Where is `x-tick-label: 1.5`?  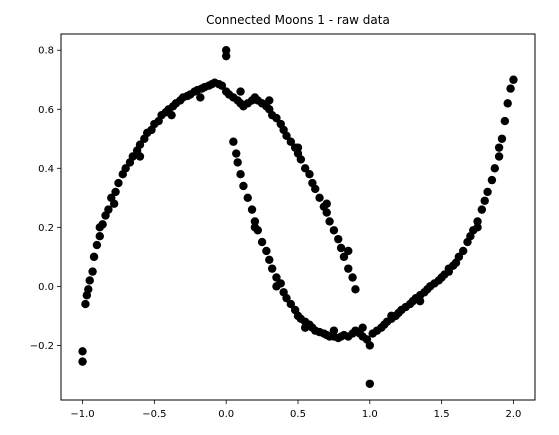 x-tick-label: 1.5 is located at coordinates (442, 414).